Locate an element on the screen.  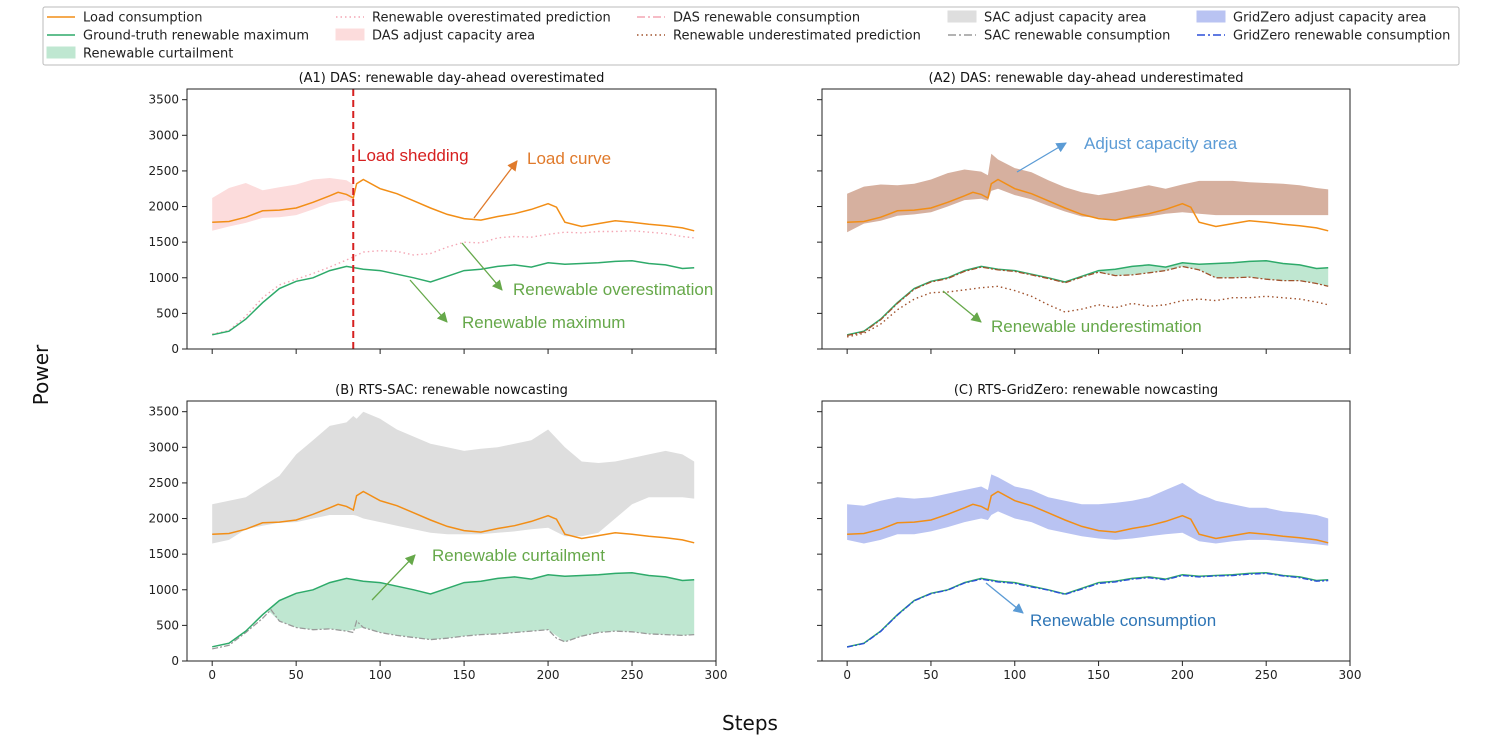
legend-label: Renewable overestimated prediction is located at coordinates (491, 18).